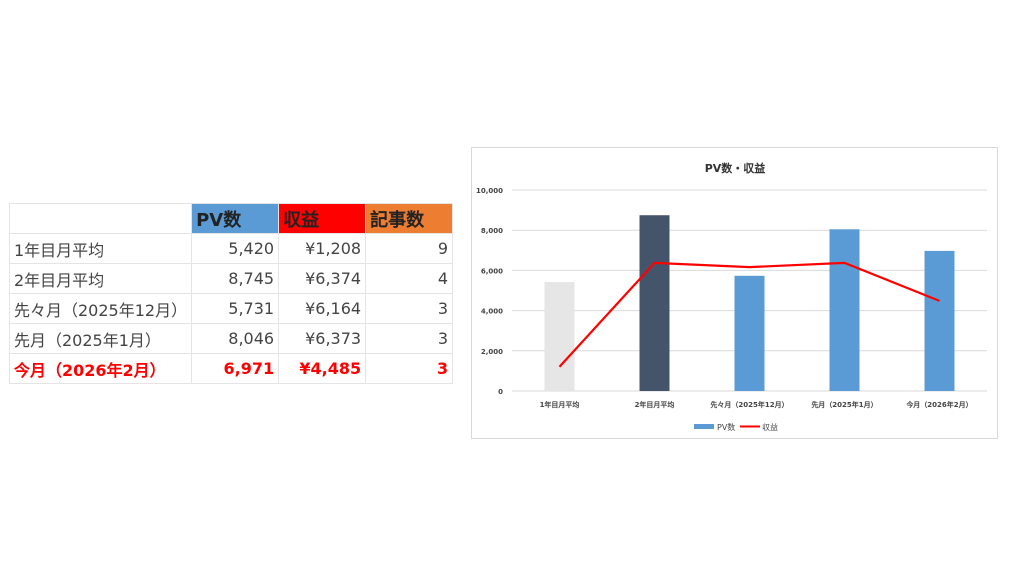 The height and width of the screenshot is (576, 1024). I want to click on pv-cell: 5,420, so click(235, 248).